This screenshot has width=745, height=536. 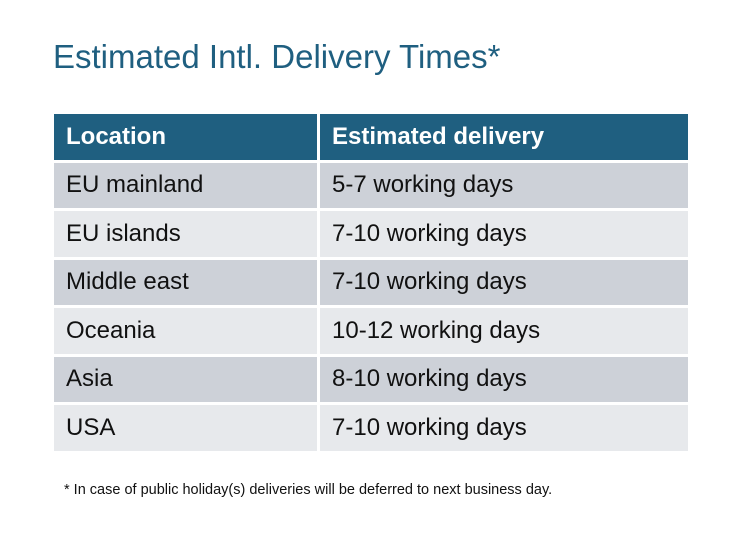 I want to click on table-row: EU mainland 5-7 working days, so click(x=371, y=185).